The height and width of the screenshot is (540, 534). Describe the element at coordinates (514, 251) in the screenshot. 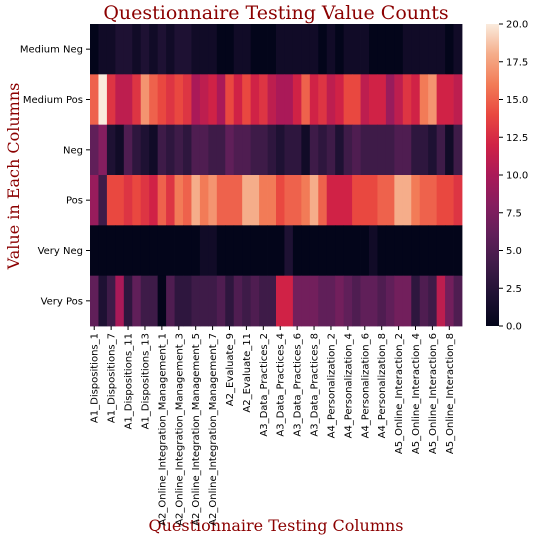

I see `colorbar-tick-label: 5.0` at that location.